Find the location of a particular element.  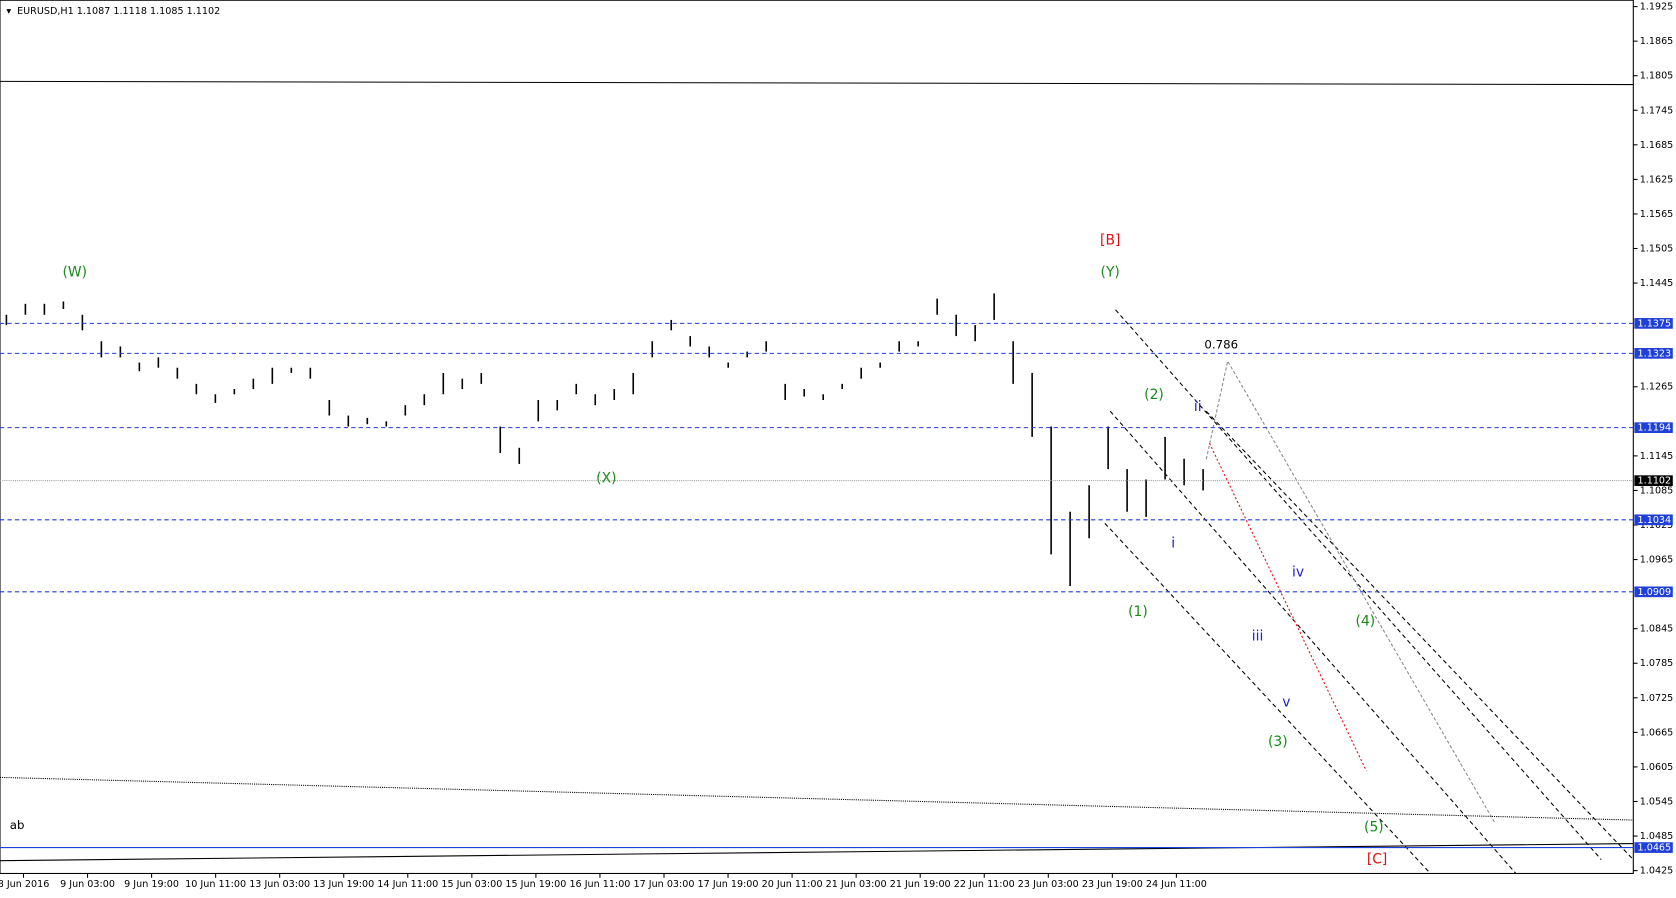

y-tick-label: 1.1865 is located at coordinates (1657, 41).